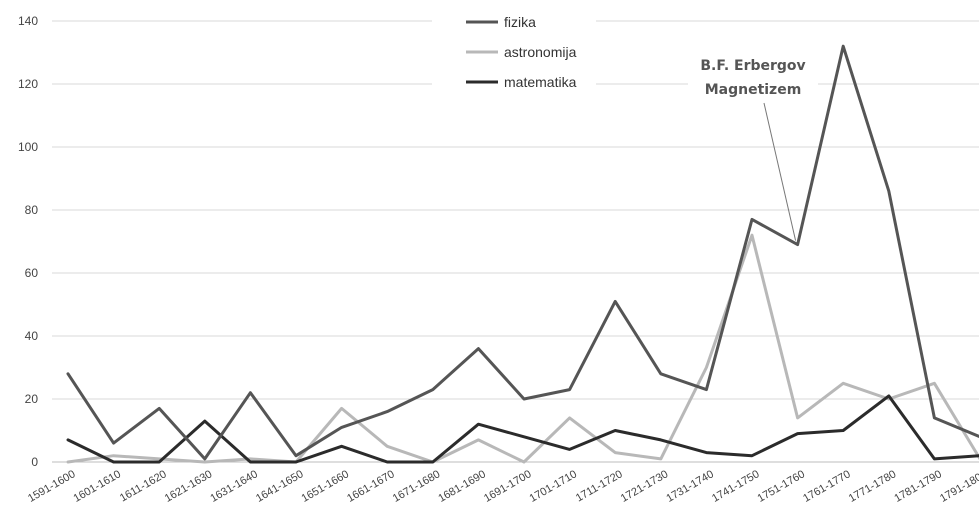 The width and height of the screenshot is (979, 516). I want to click on x-tick-label: 1711-1720, so click(599, 486).